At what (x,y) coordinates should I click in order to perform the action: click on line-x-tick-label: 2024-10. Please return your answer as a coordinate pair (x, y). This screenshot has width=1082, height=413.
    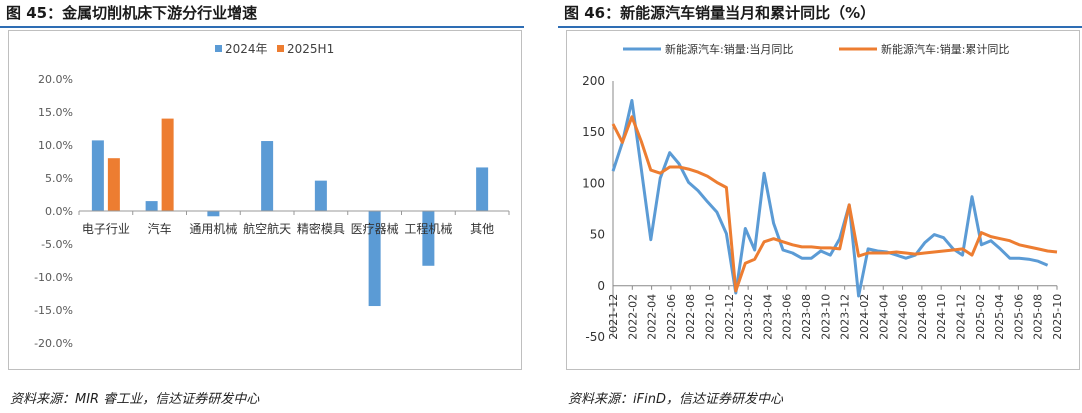
    Looking at the image, I should click on (941, 317).